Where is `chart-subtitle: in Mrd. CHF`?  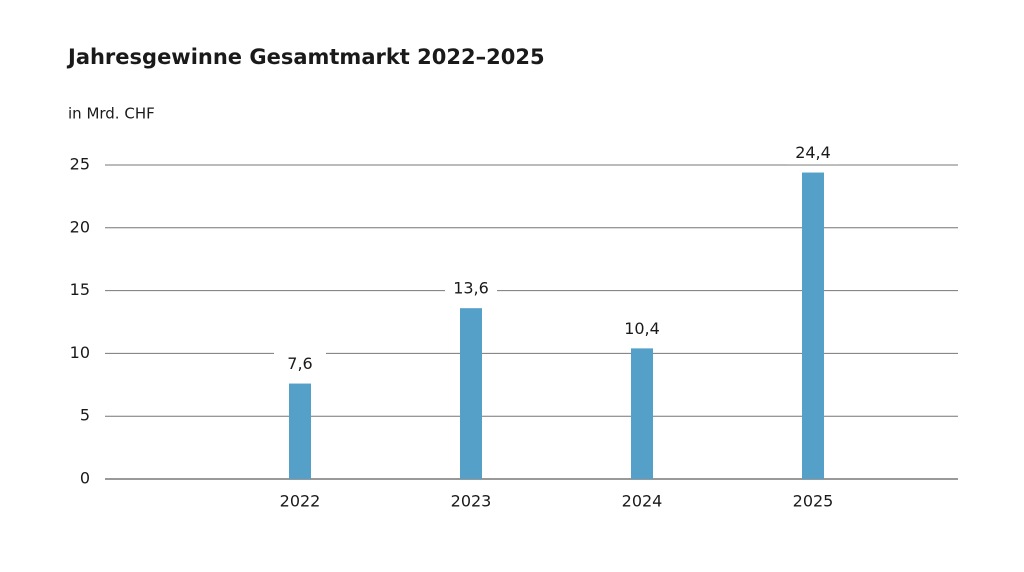 chart-subtitle: in Mrd. CHF is located at coordinates (111, 114).